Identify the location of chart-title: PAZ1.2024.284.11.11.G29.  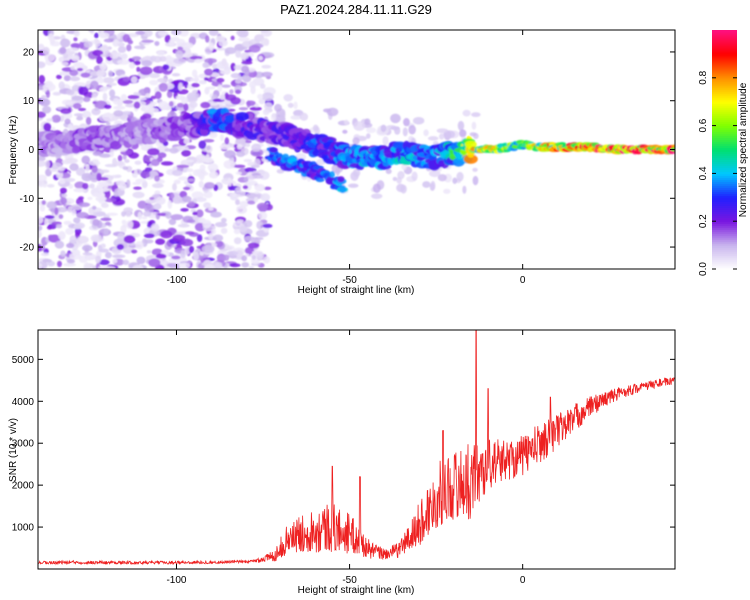
(356, 9).